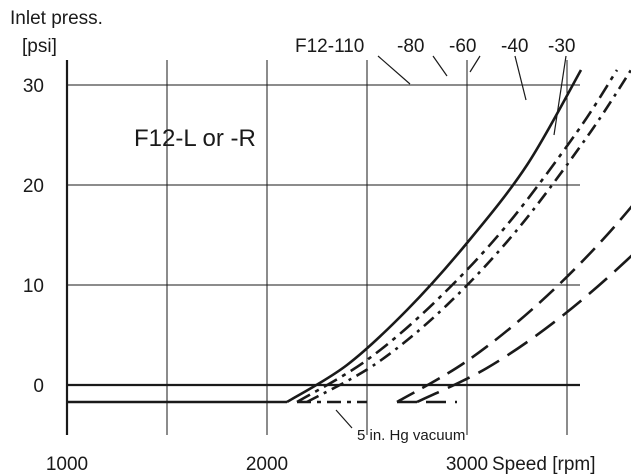 This screenshot has height=476, width=631. Describe the element at coordinates (267, 464) in the screenshot. I see `x-tick-label: 2000` at that location.